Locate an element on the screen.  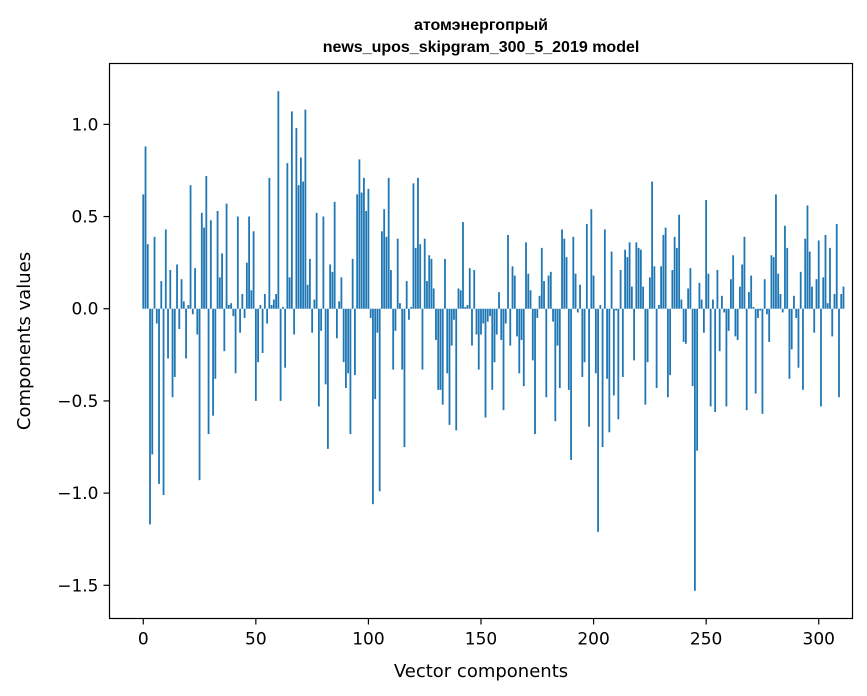
y-tick-label: 1.0 is located at coordinates (84, 125).